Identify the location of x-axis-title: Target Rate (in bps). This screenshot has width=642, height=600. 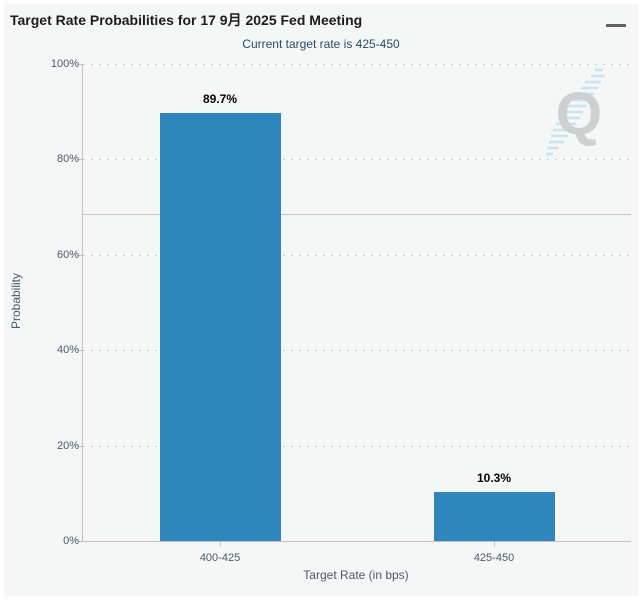
(356, 575).